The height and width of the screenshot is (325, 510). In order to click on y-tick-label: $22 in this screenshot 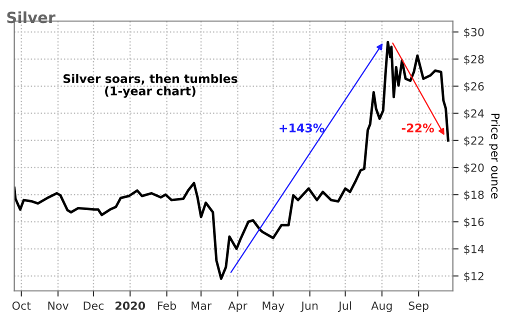, I will do `click(474, 141)`.